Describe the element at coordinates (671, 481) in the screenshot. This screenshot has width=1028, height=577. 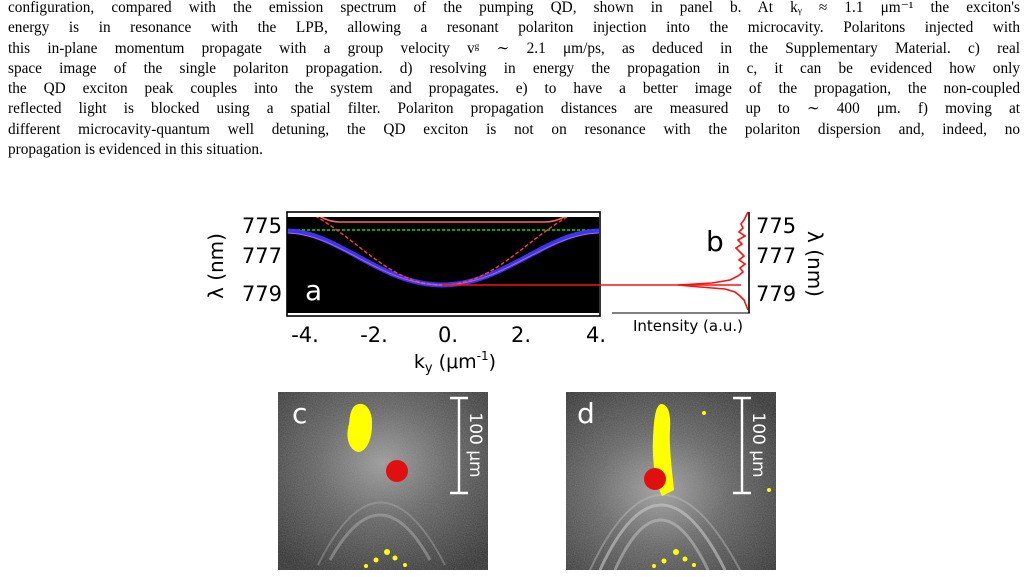
I see `panel-d: d 100 μm` at that location.